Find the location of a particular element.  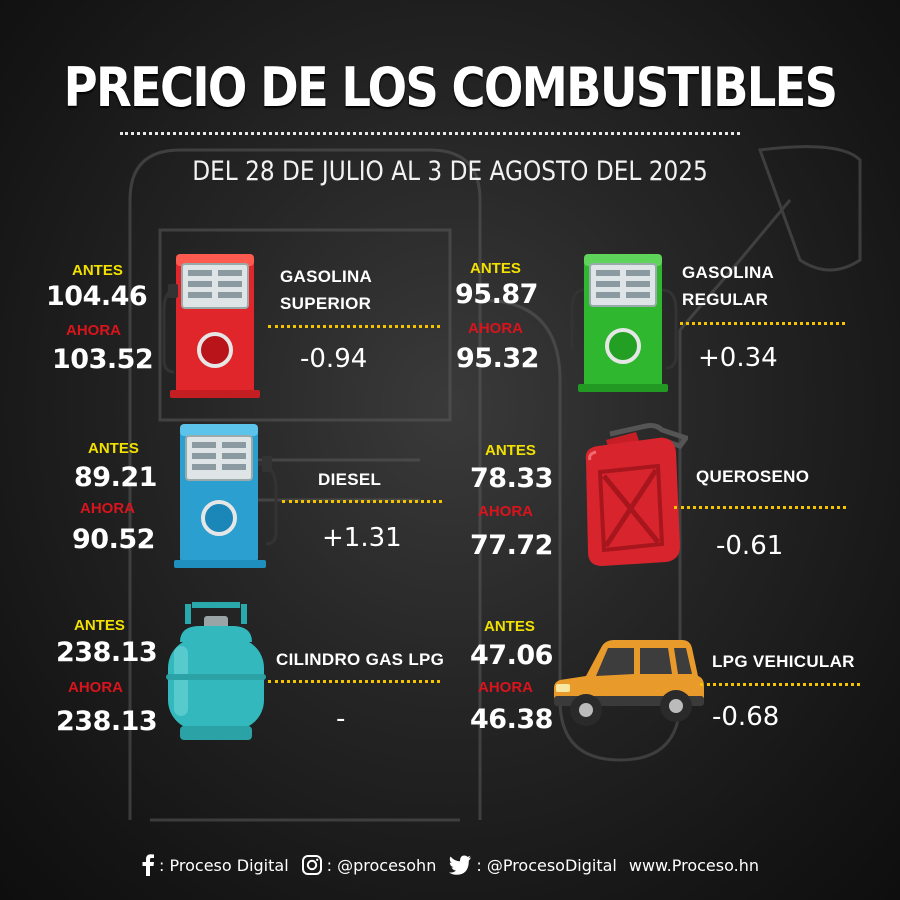

fuel-name-line2: REGULAR is located at coordinates (725, 299).